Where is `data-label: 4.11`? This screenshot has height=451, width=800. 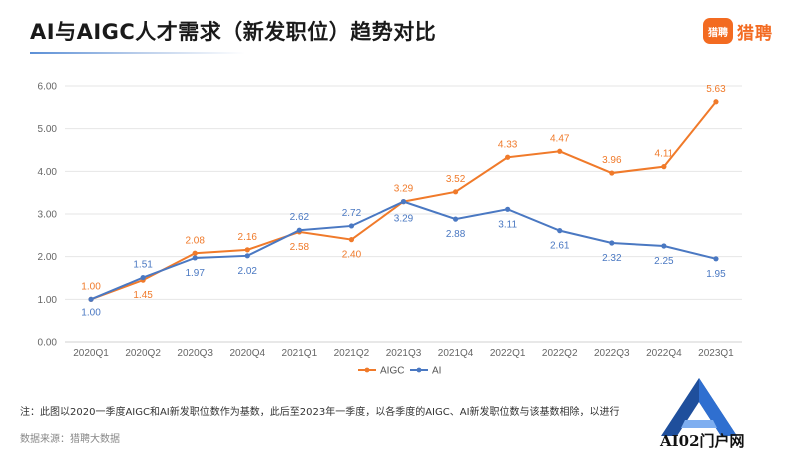
data-label: 4.11 is located at coordinates (664, 154).